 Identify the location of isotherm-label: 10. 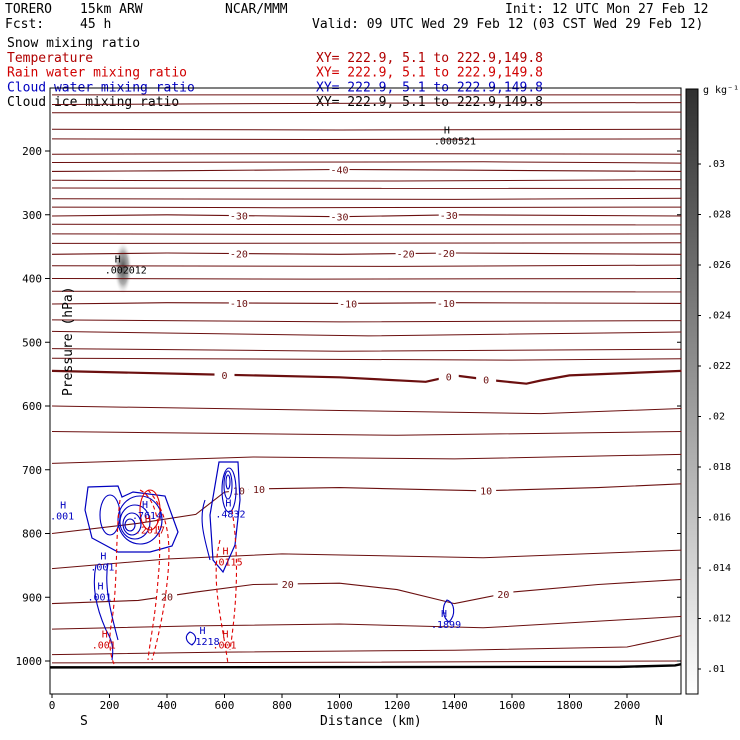
(259, 490).